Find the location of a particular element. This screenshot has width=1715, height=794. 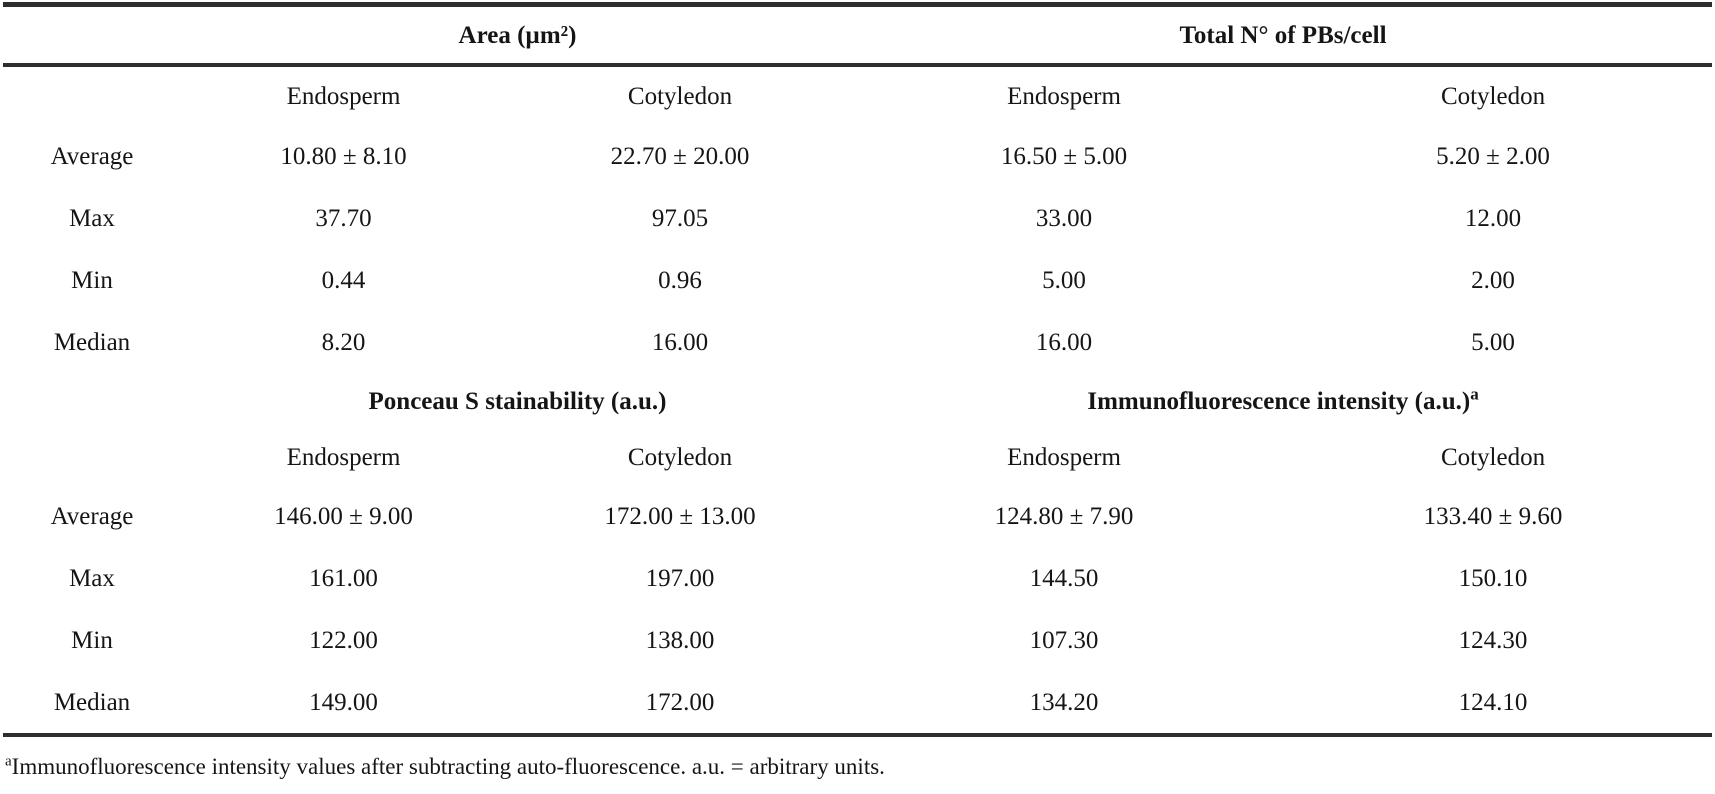

group-header-label: Immunofluorescence intensity (a.u.) is located at coordinates (1279, 401).